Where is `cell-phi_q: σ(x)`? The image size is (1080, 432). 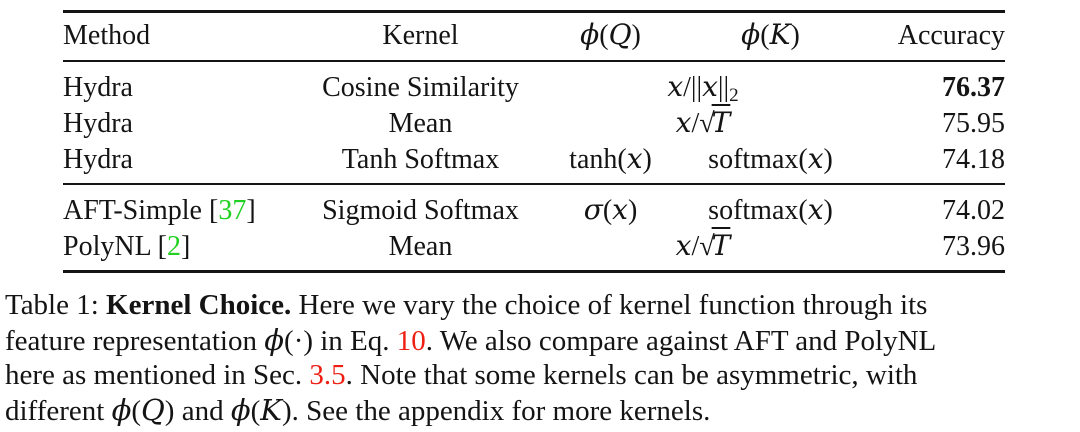
cell-phi_q: σ(x) is located at coordinates (610, 206).